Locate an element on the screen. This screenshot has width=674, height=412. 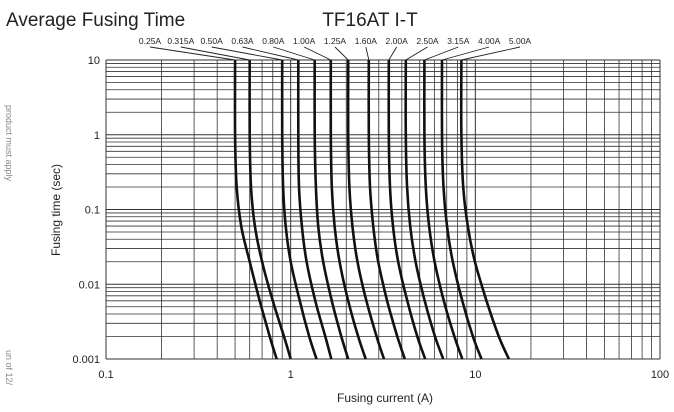
x-tick-label: 0.1 is located at coordinates (105, 375).